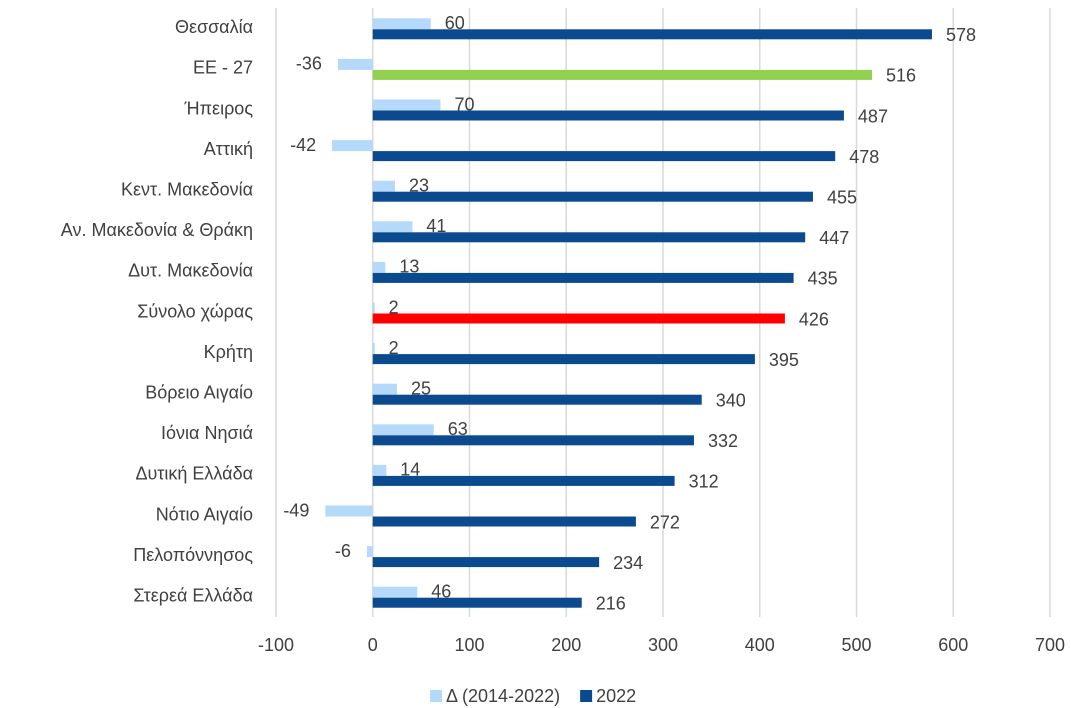  I want to click on category-label: Πελοπόννησος, so click(193, 555).